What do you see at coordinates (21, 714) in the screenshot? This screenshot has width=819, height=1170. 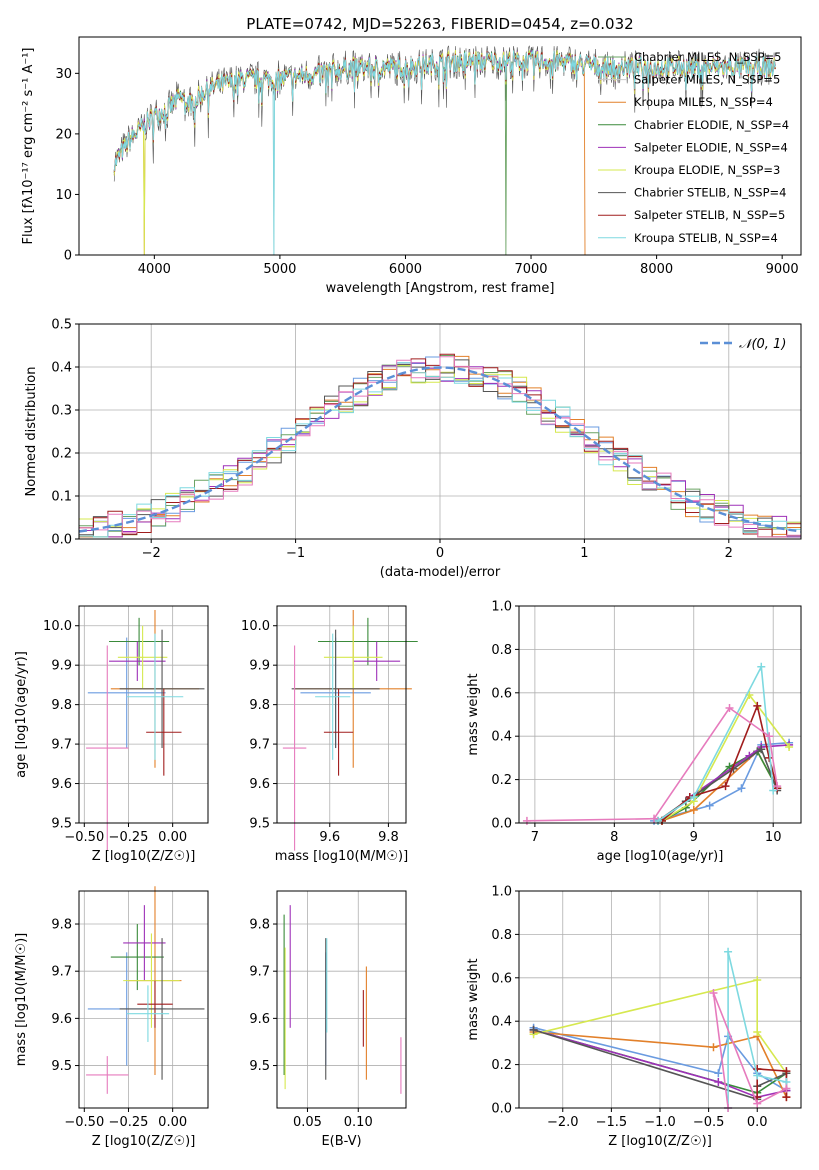 I see `y-axis-label: age [log10(age/yr)]` at bounding box center [21, 714].